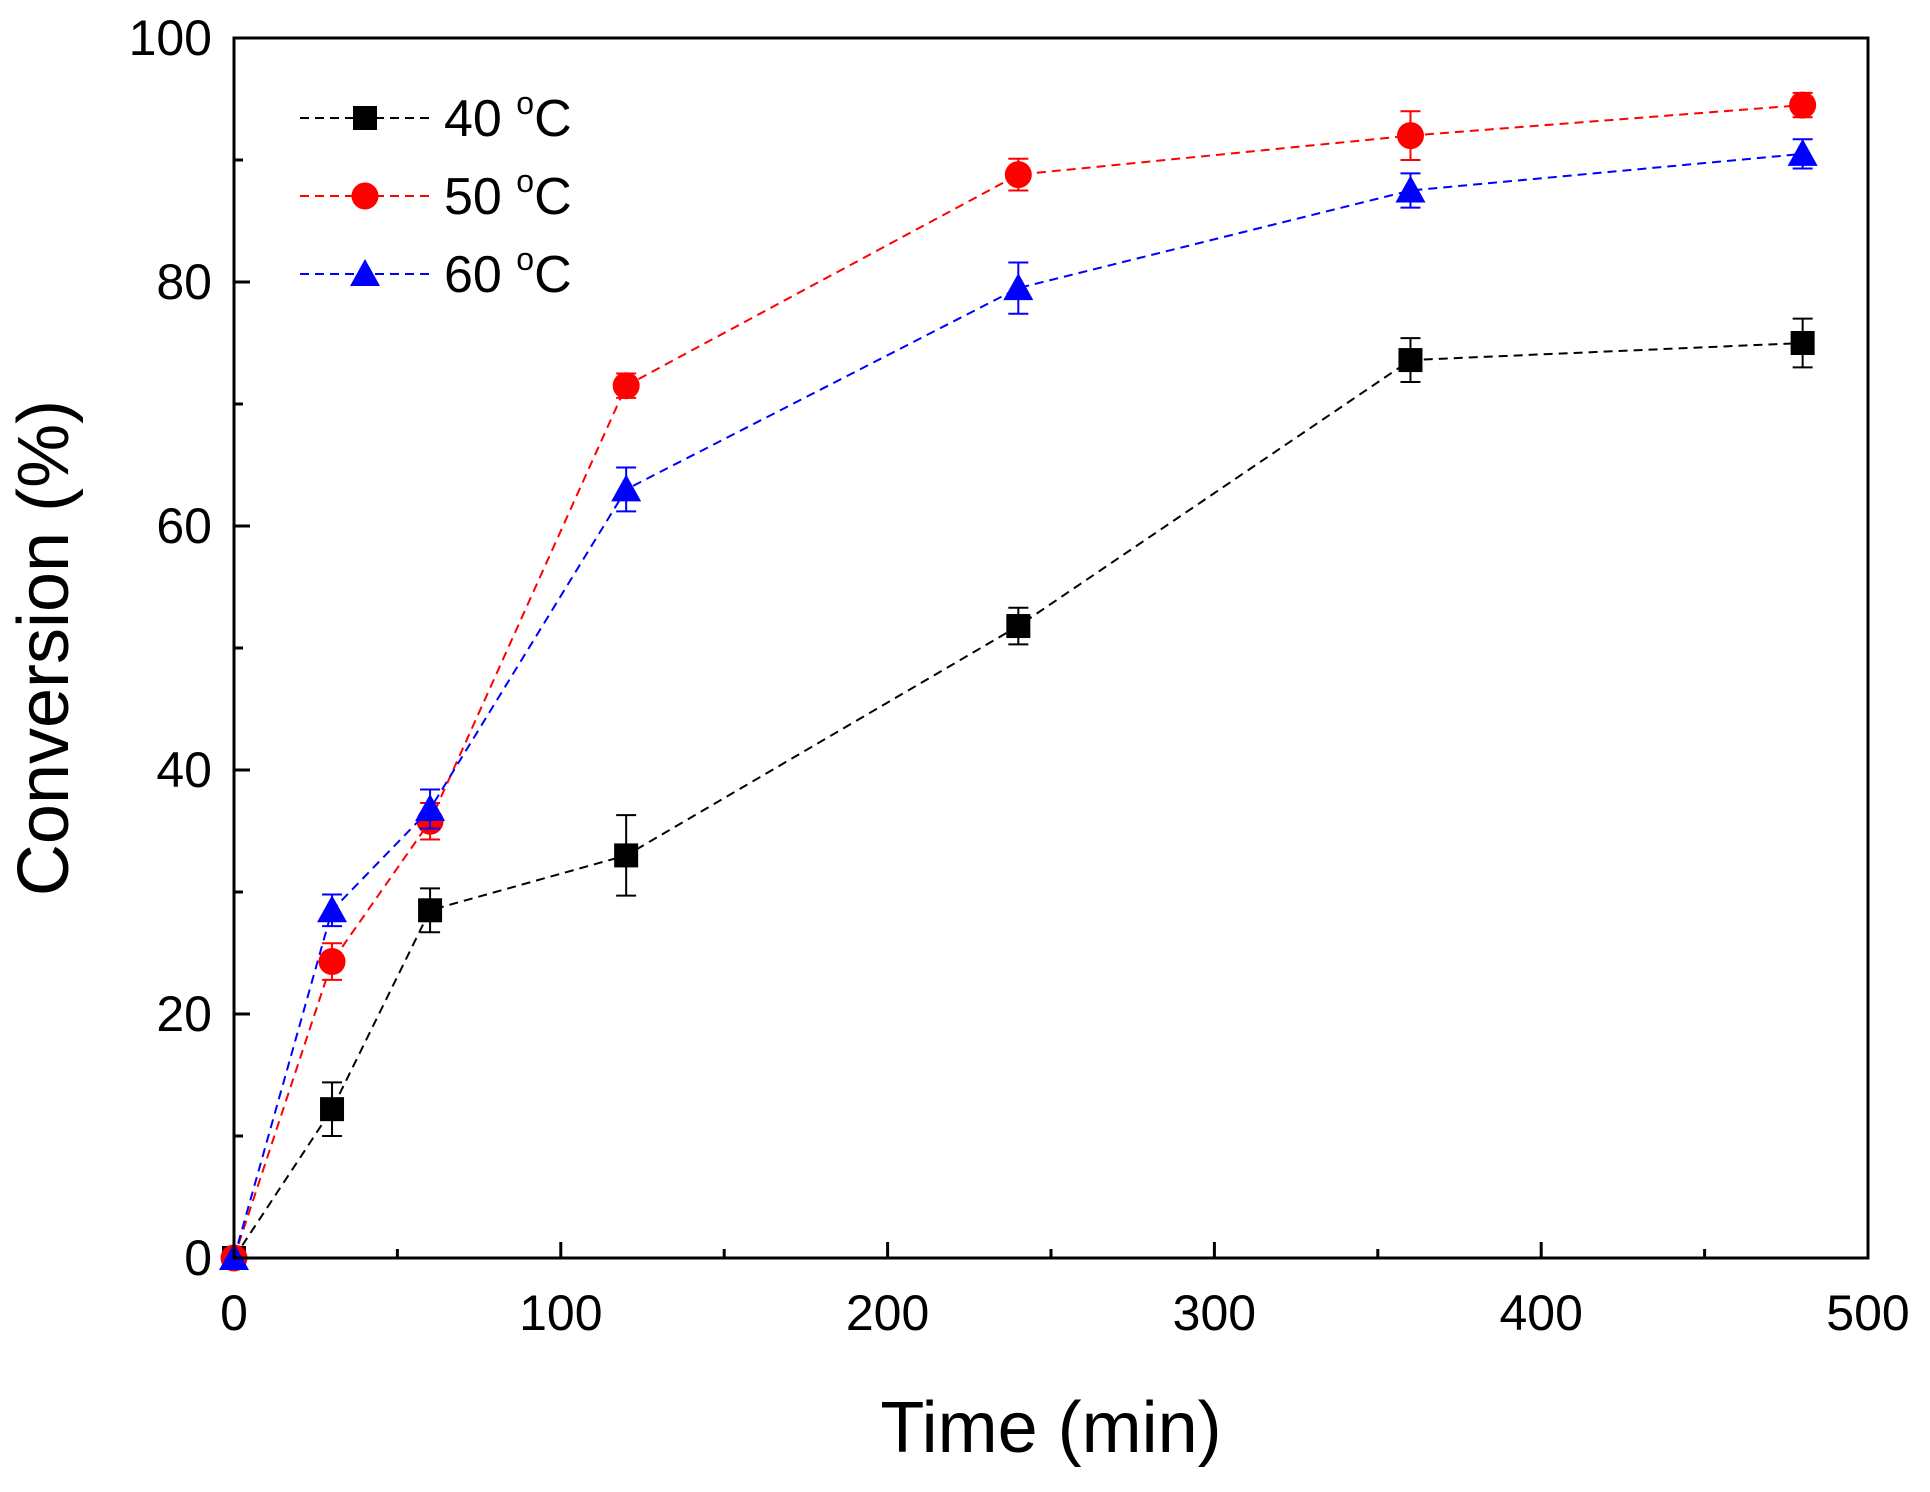 This screenshot has width=1930, height=1492. Describe the element at coordinates (1050, 1428) in the screenshot. I see `x-axis-title: Time (min)` at that location.